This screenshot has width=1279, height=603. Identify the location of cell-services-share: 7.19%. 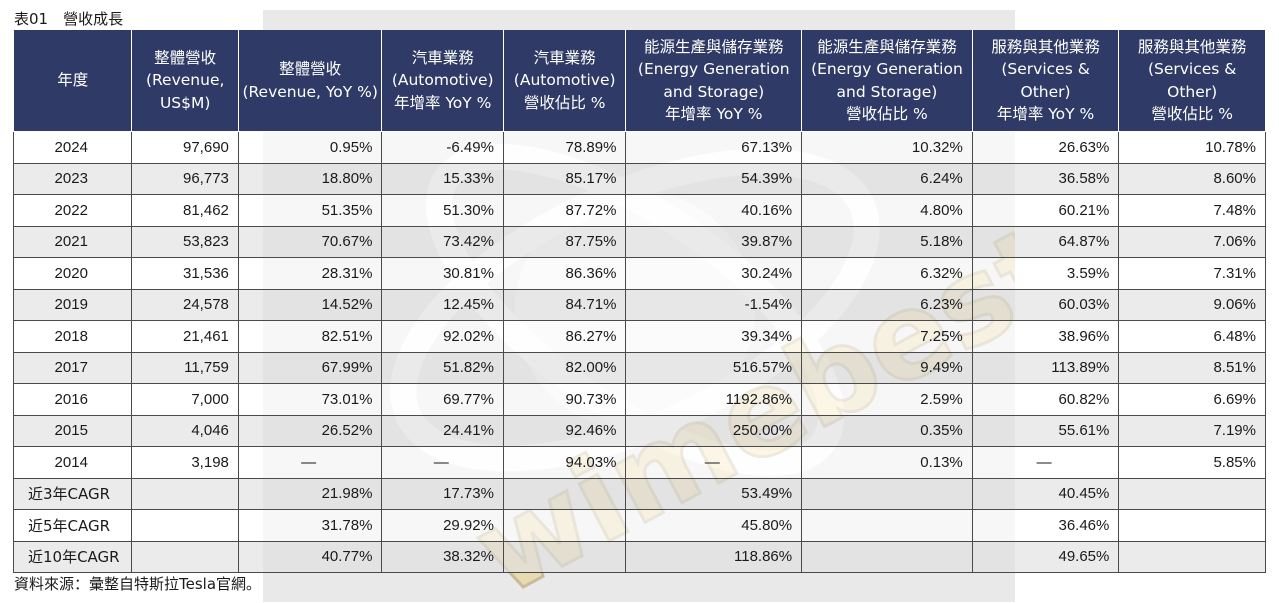
(1192, 430).